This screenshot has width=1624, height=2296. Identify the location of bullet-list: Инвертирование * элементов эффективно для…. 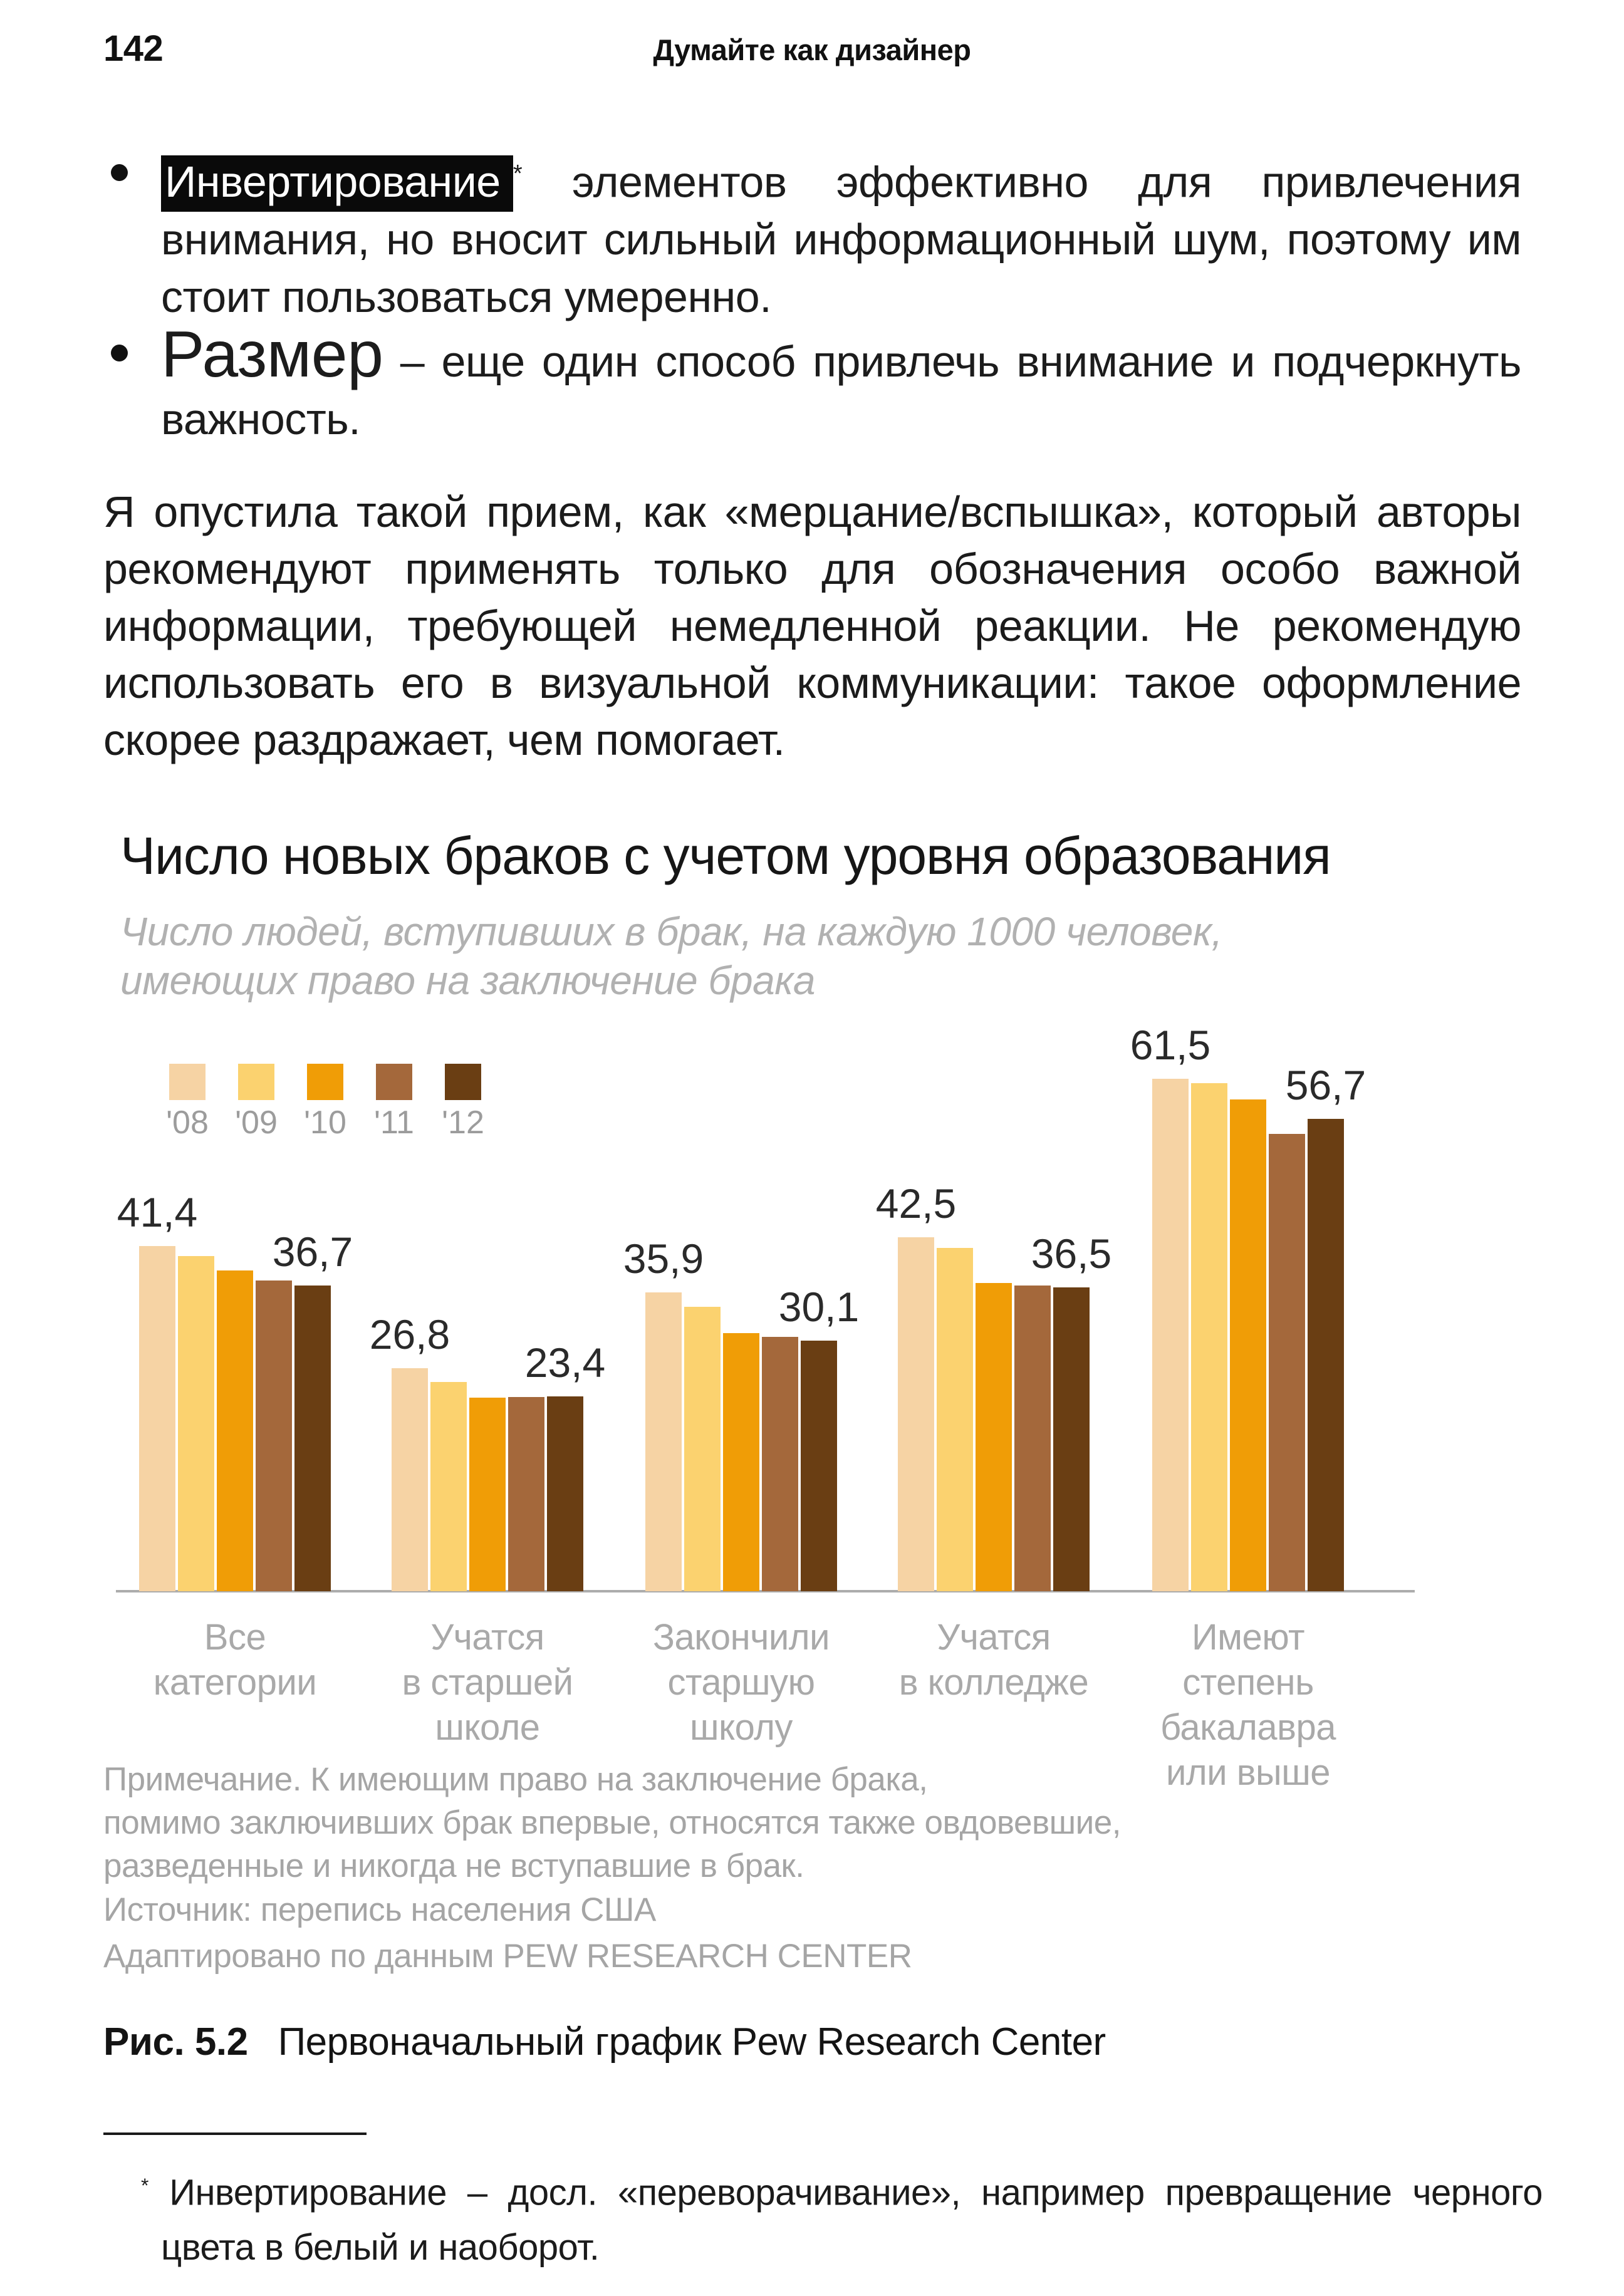
(813, 296).